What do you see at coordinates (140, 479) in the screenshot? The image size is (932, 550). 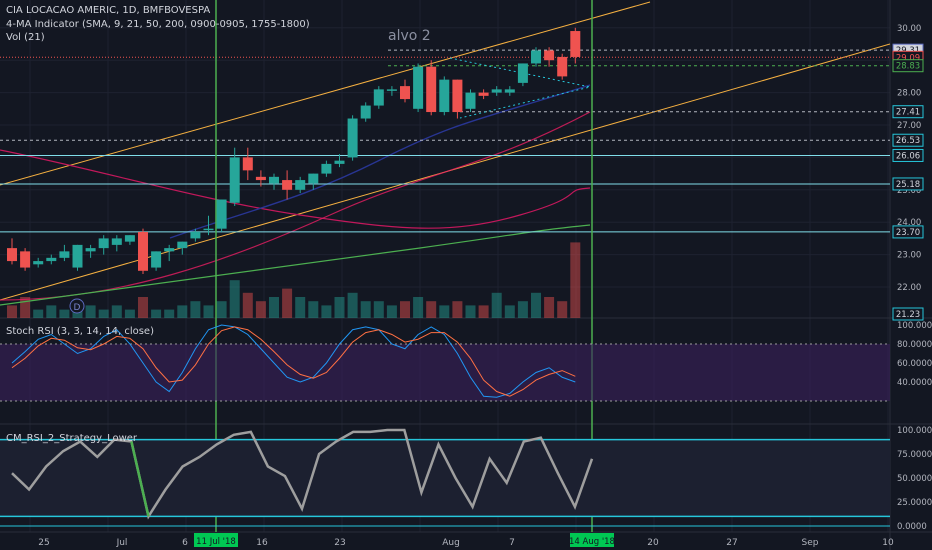 I see `cm-buy-signal` at bounding box center [140, 479].